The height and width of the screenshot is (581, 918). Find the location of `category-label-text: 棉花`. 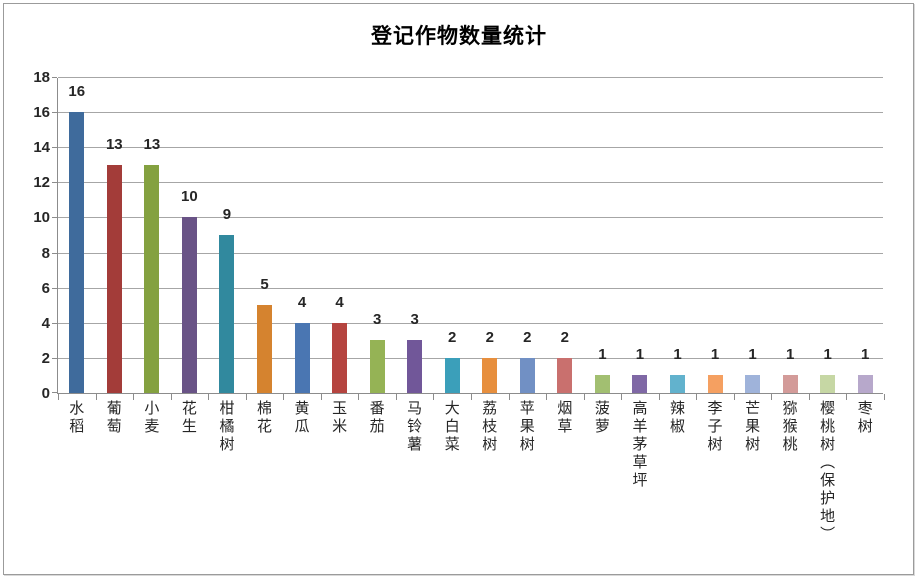

category-label-text: 棉花 is located at coordinates (263, 418).